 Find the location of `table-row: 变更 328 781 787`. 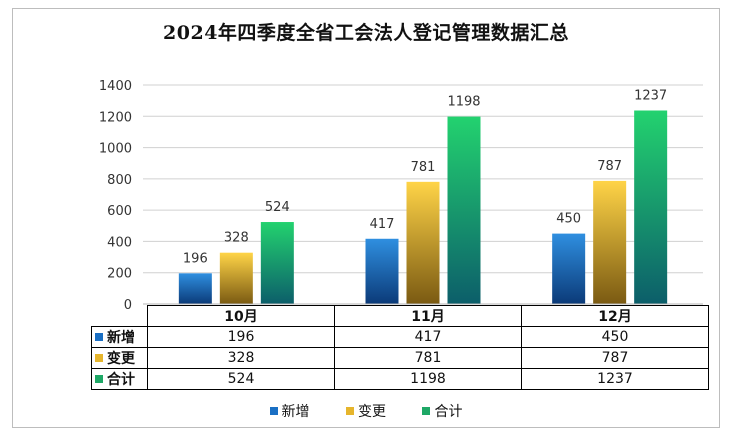

table-row: 变更 328 781 787 is located at coordinates (400, 358).